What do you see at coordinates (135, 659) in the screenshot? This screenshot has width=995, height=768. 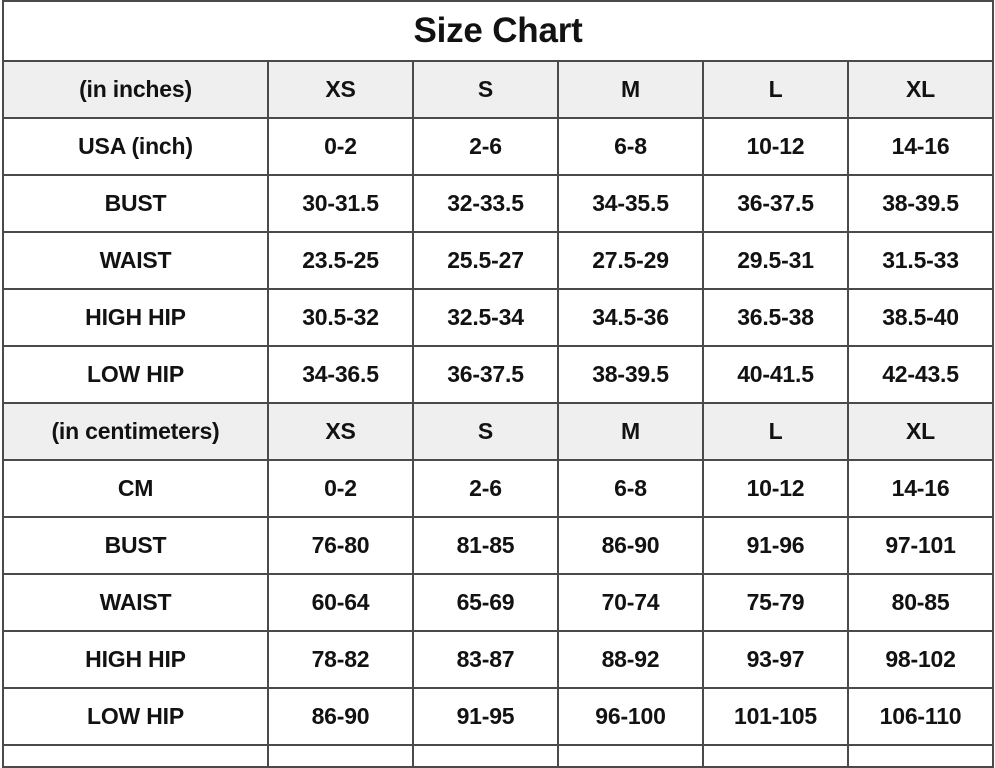 I see `row-label-high-hip-cm: HIGH HIP` at bounding box center [135, 659].